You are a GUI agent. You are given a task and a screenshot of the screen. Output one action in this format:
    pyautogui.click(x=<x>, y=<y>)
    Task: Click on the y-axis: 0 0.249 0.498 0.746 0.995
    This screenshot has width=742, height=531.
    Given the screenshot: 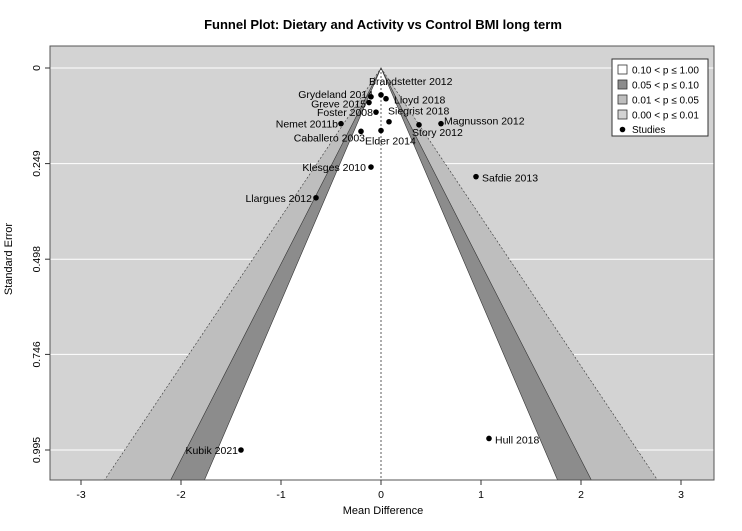 What is the action you would take?
    pyautogui.click(x=40, y=264)
    